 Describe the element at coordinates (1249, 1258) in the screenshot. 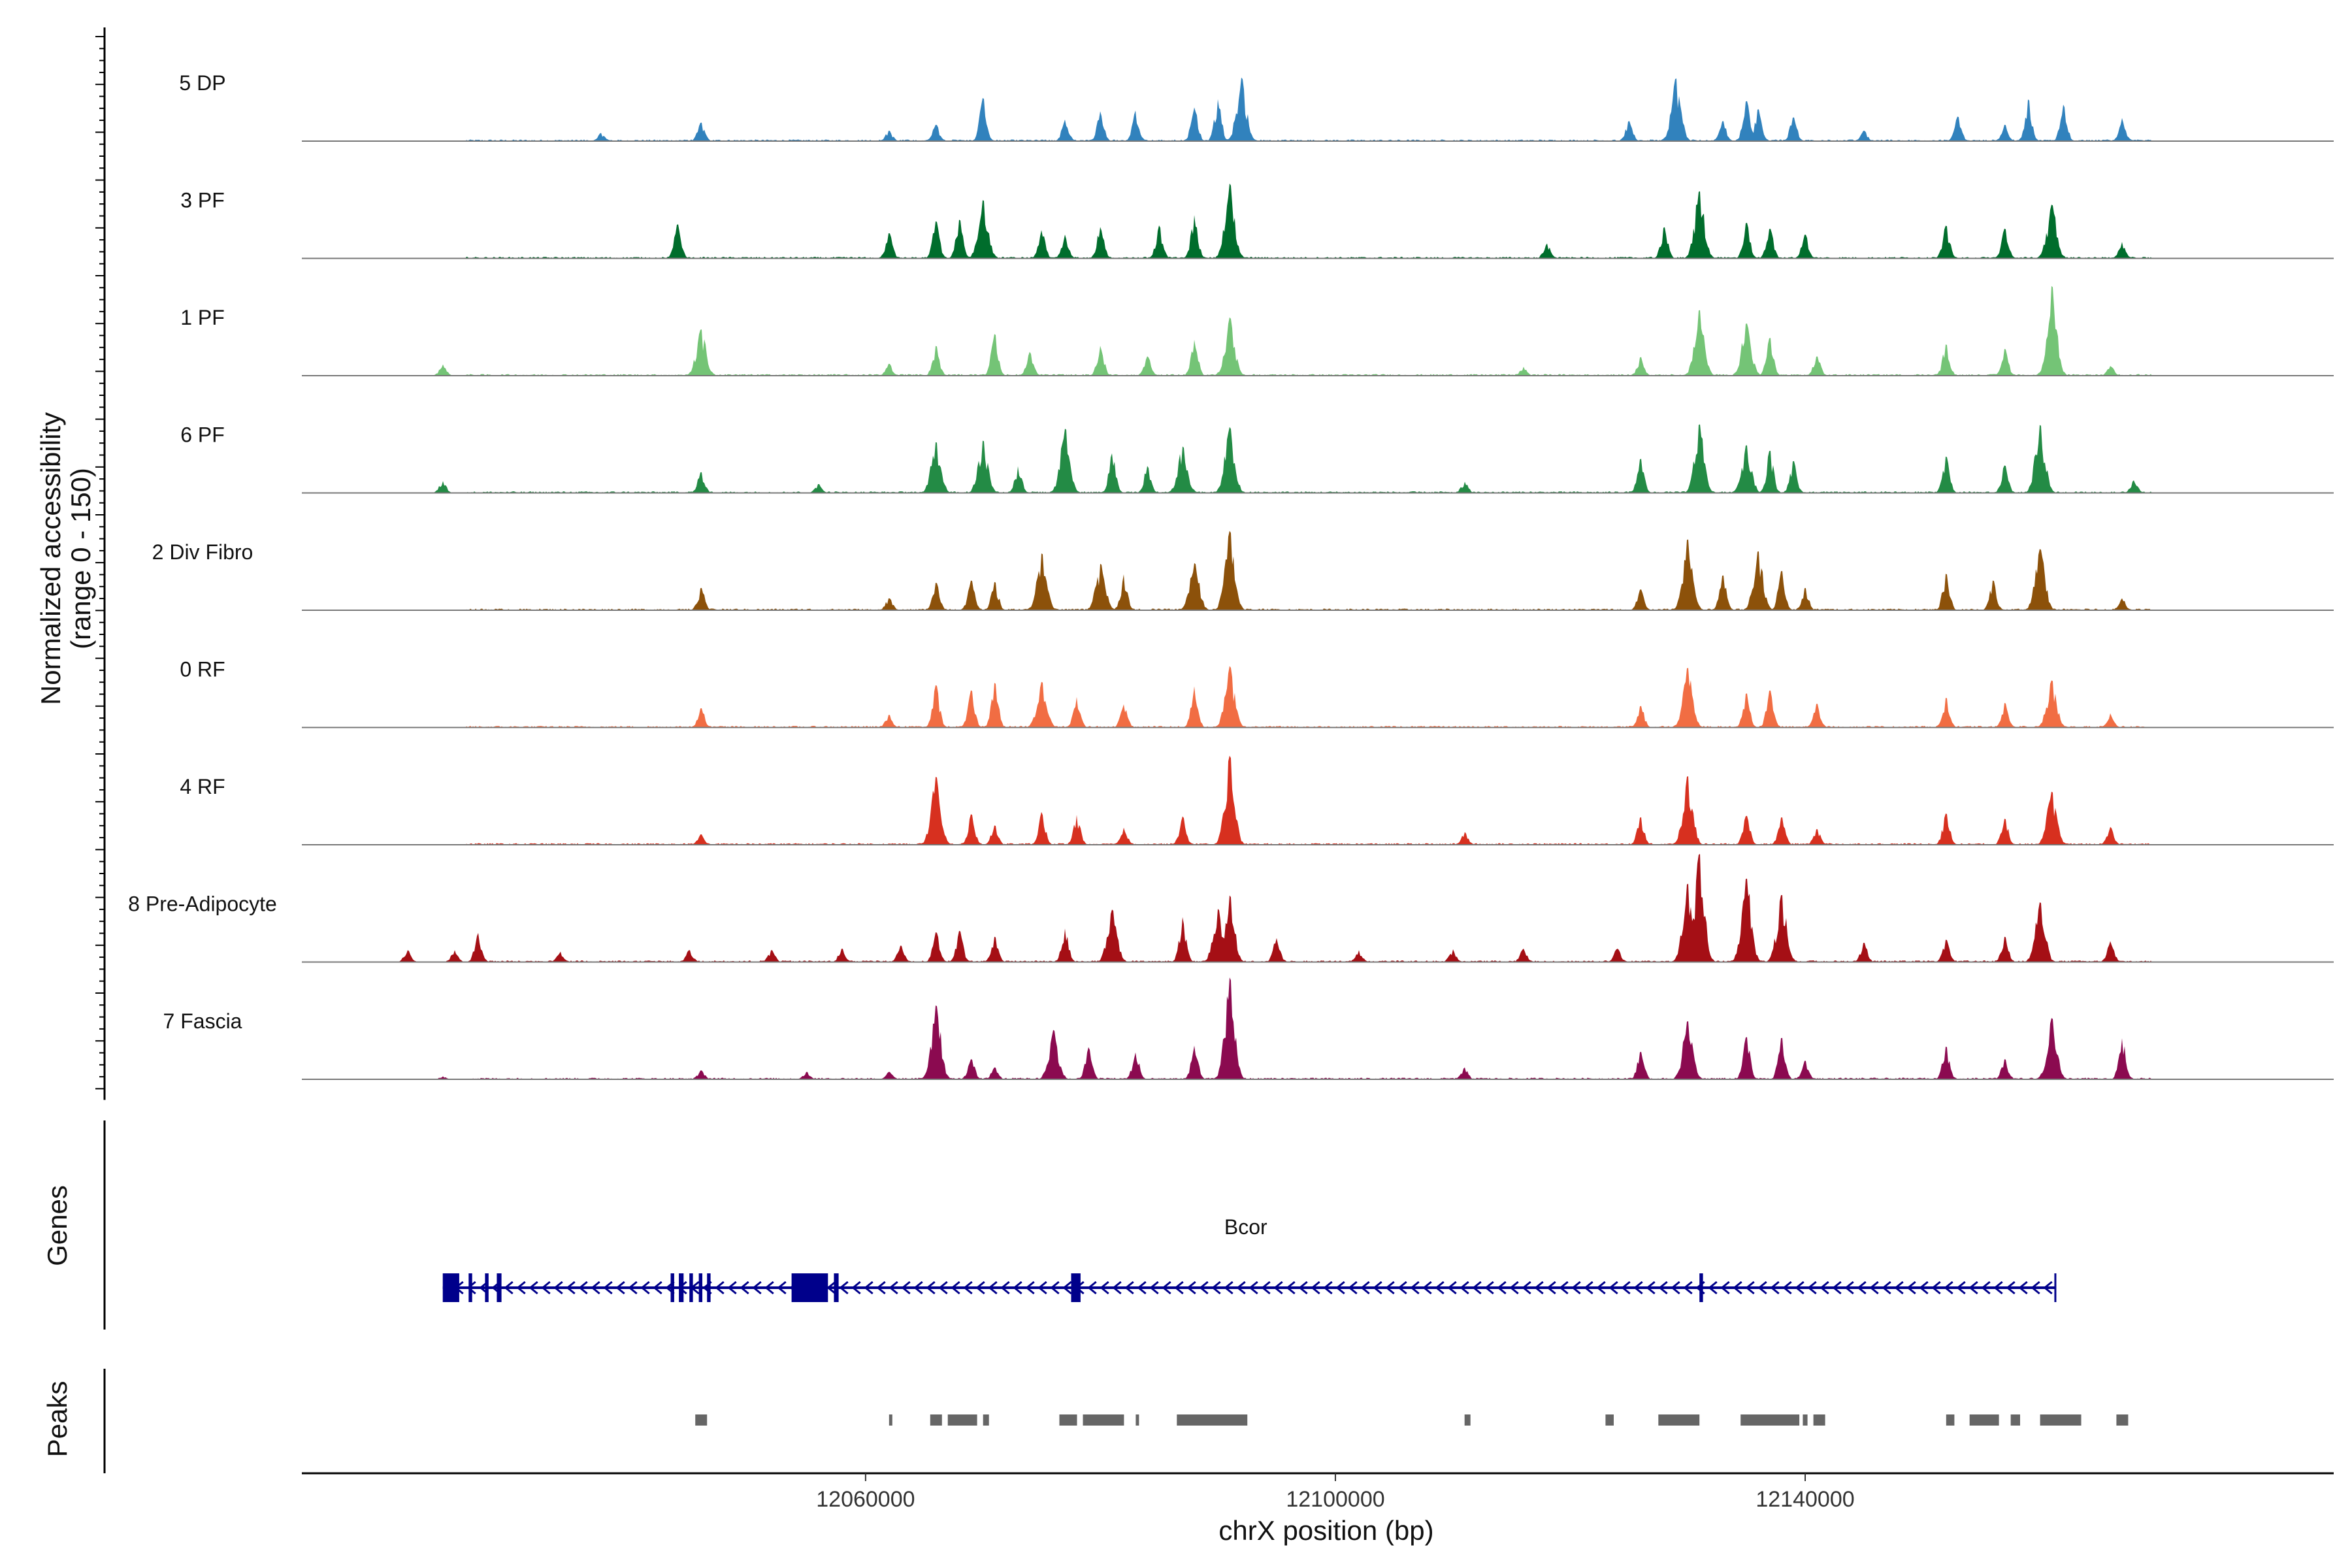

I see `gene-bcor: Bcor` at that location.